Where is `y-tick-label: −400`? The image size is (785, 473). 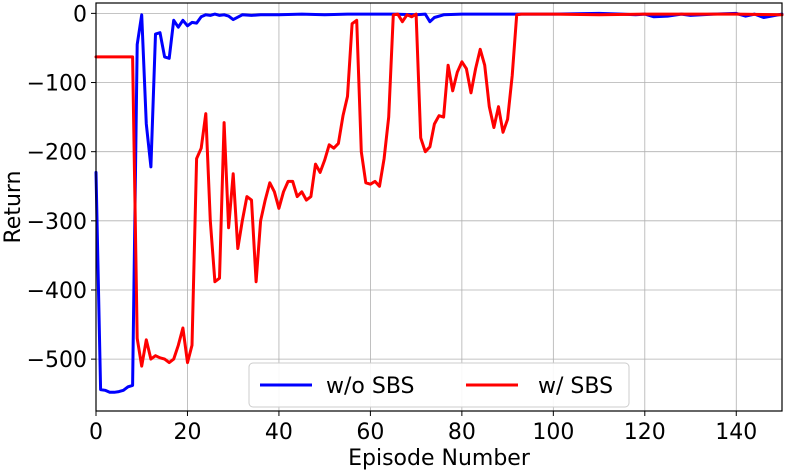
y-tick-label: −400 is located at coordinates (57, 291).